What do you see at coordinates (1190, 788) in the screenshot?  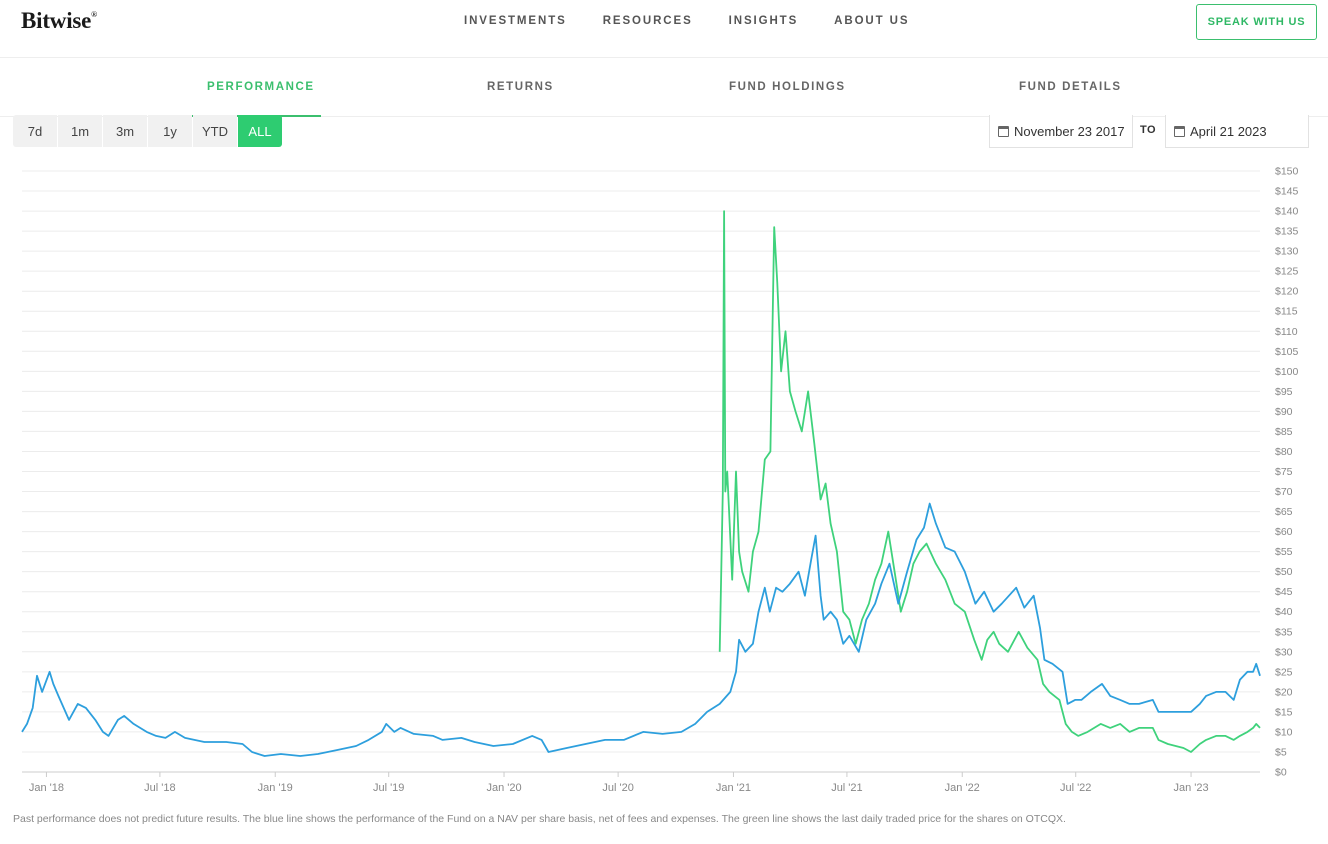 I see `x-tick-label: Jan '23` at bounding box center [1190, 788].